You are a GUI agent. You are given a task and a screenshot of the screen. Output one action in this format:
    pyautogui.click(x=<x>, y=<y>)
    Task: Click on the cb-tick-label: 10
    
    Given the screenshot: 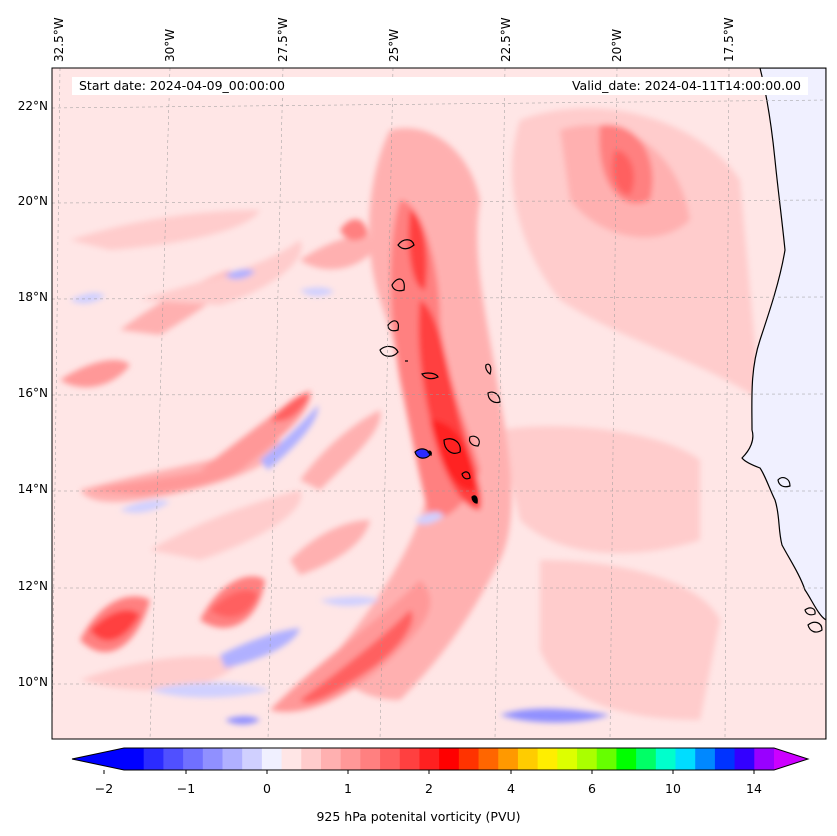 What is the action you would take?
    pyautogui.click(x=673, y=788)
    